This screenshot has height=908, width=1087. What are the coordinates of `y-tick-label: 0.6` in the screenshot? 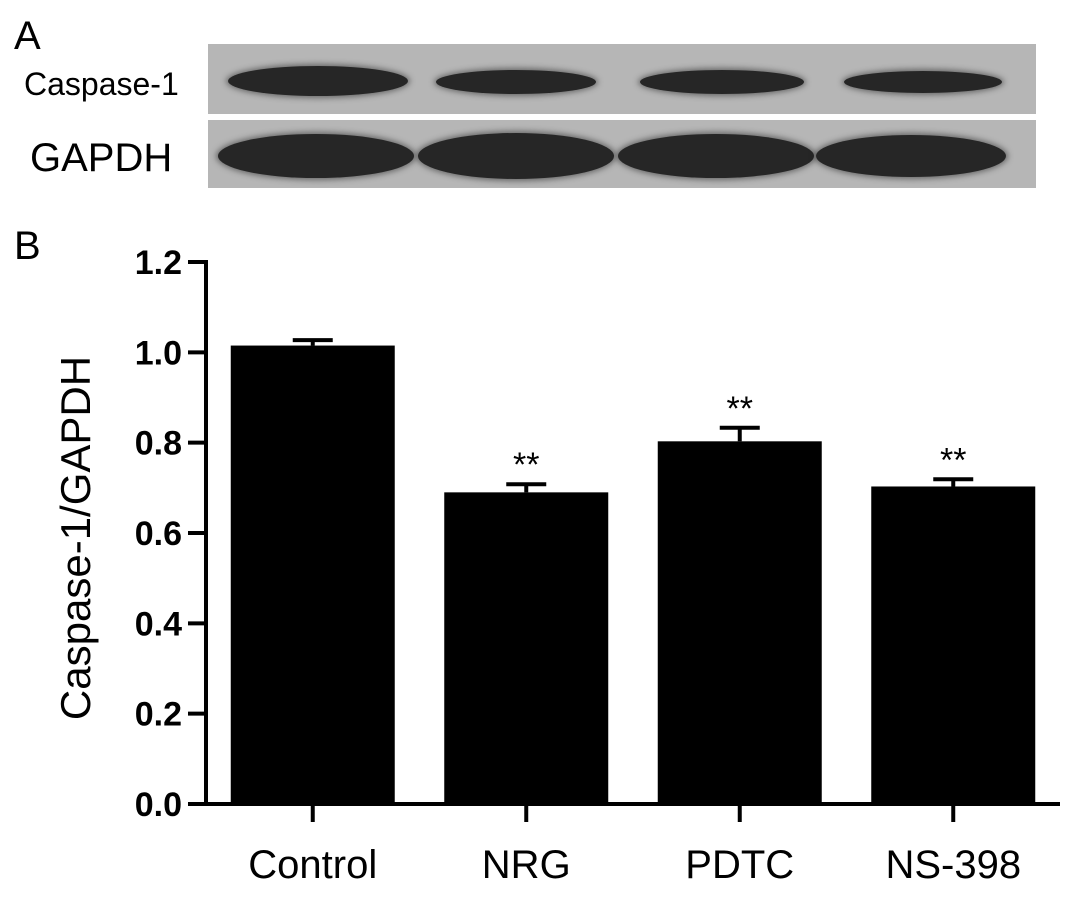 It's located at (158, 534).